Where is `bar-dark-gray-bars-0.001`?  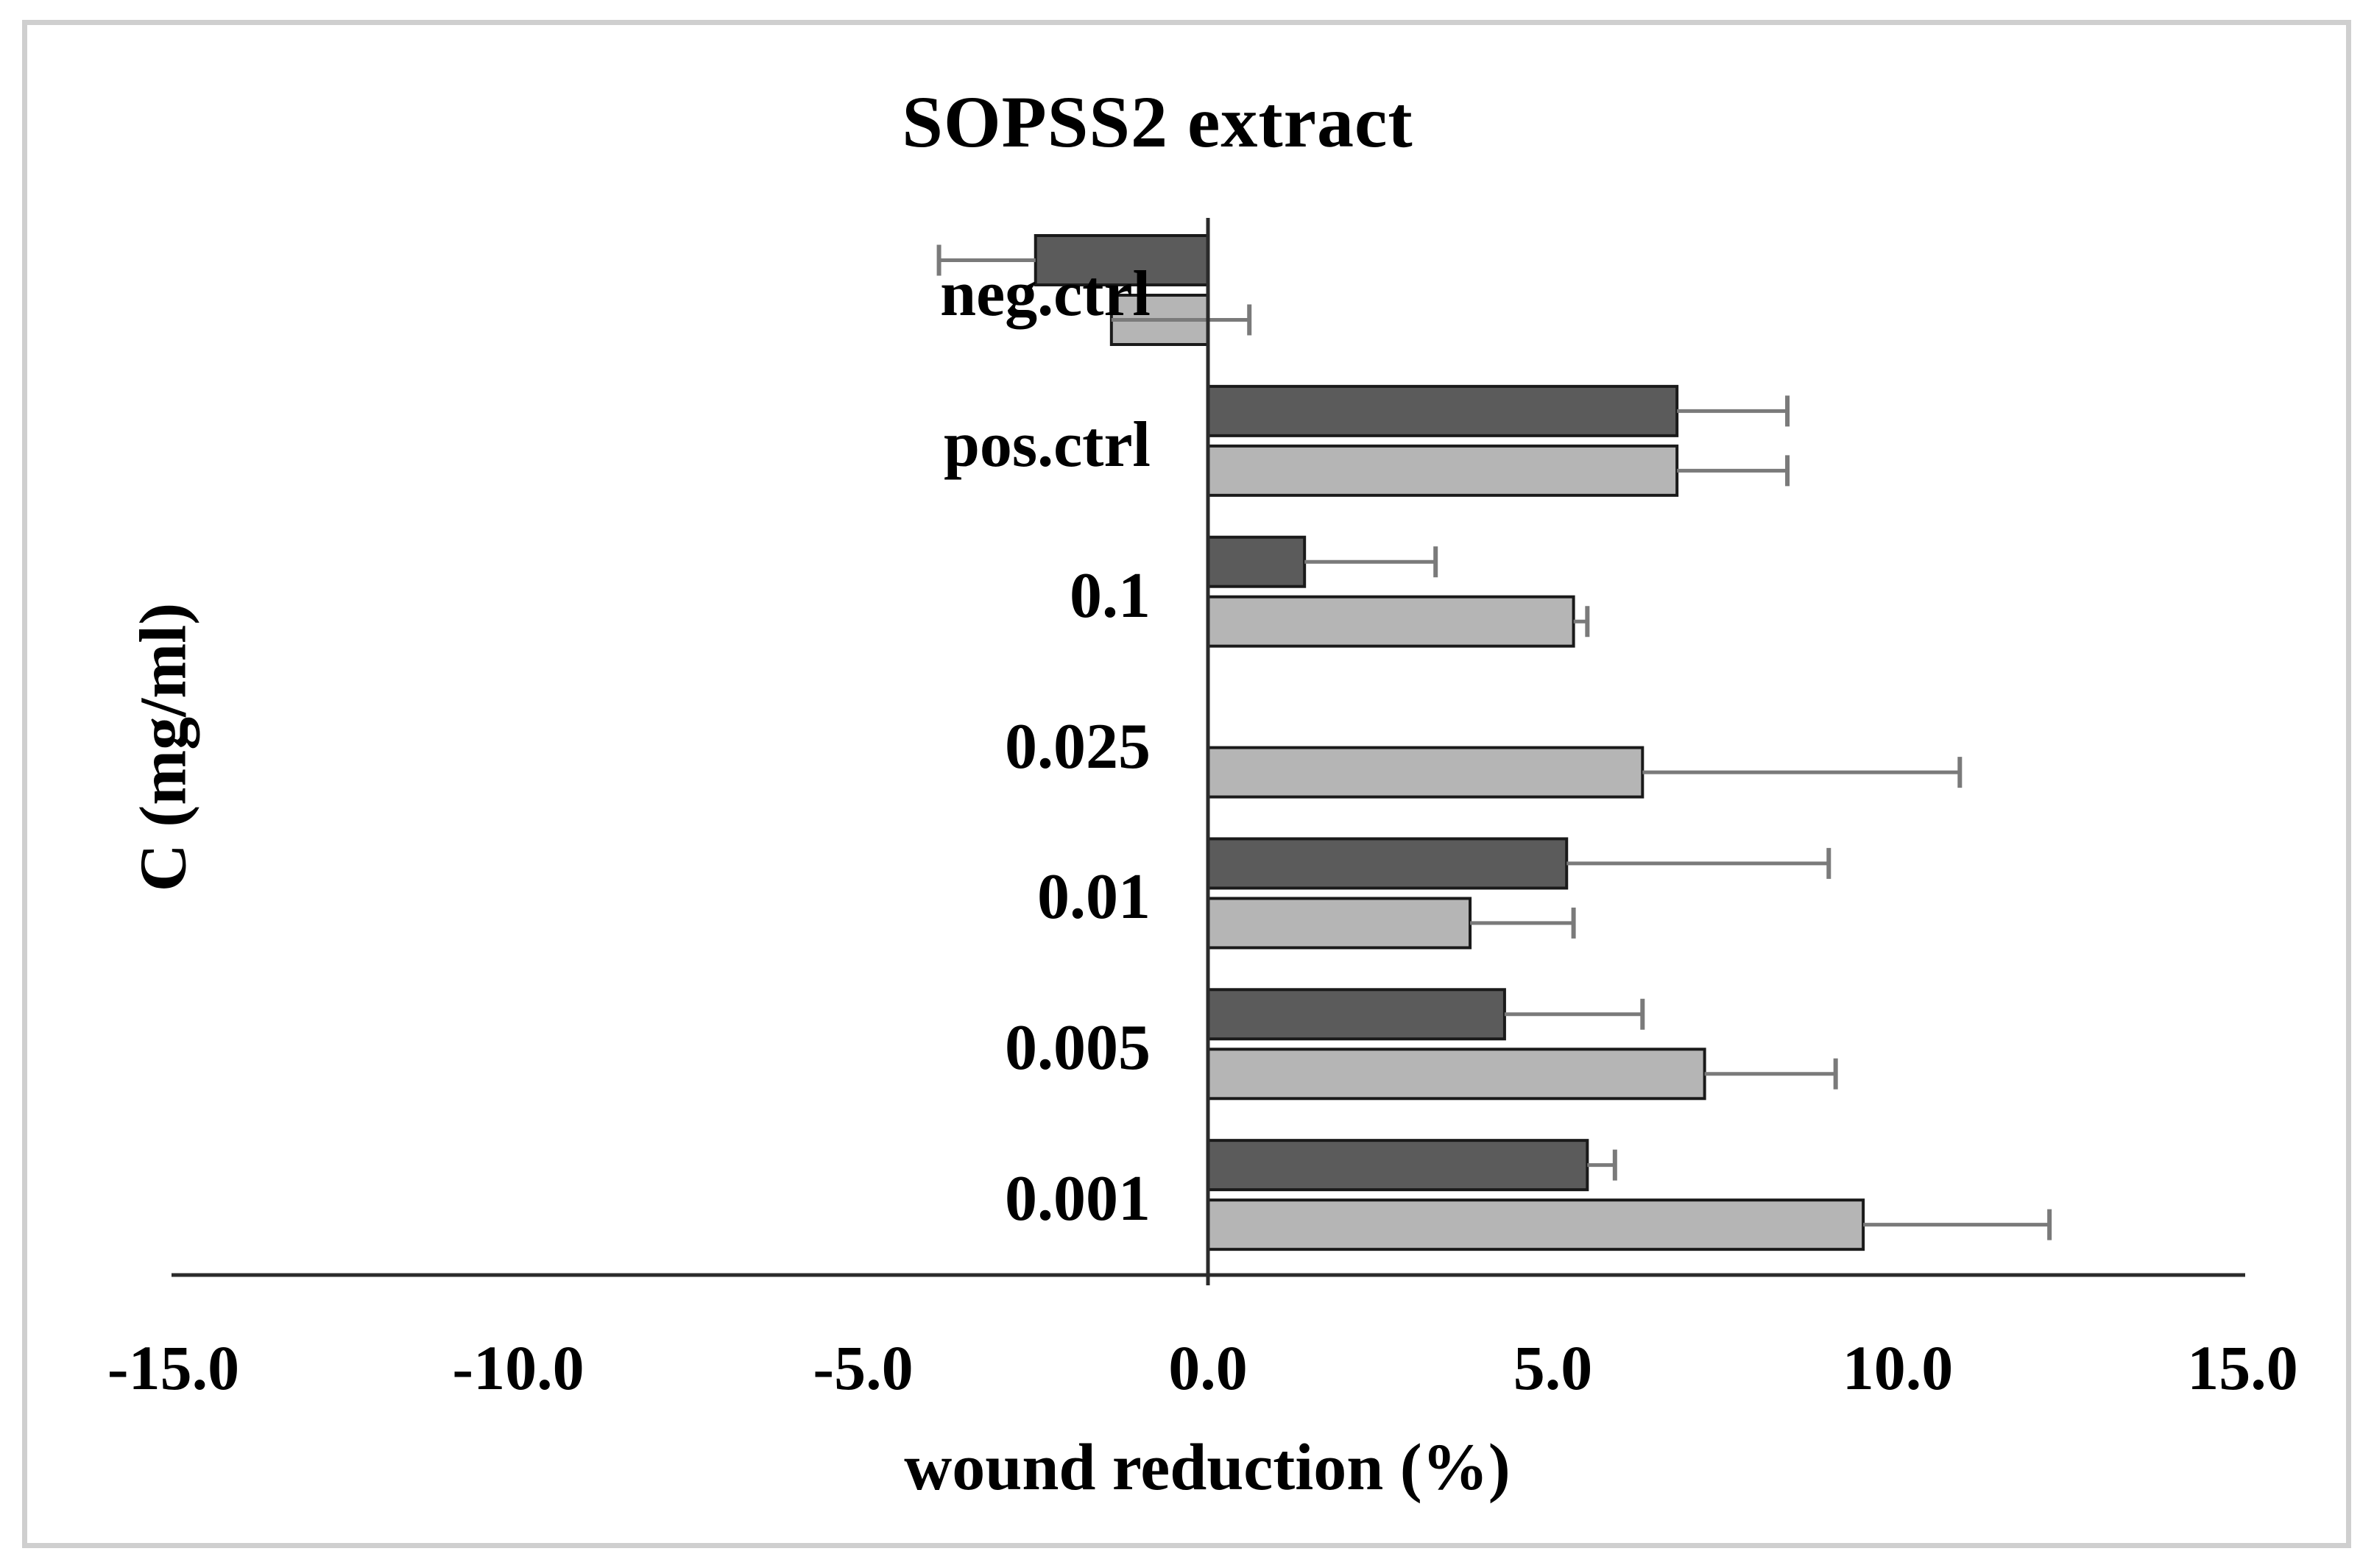 bar-dark-gray-bars-0.001 is located at coordinates (1398, 1165).